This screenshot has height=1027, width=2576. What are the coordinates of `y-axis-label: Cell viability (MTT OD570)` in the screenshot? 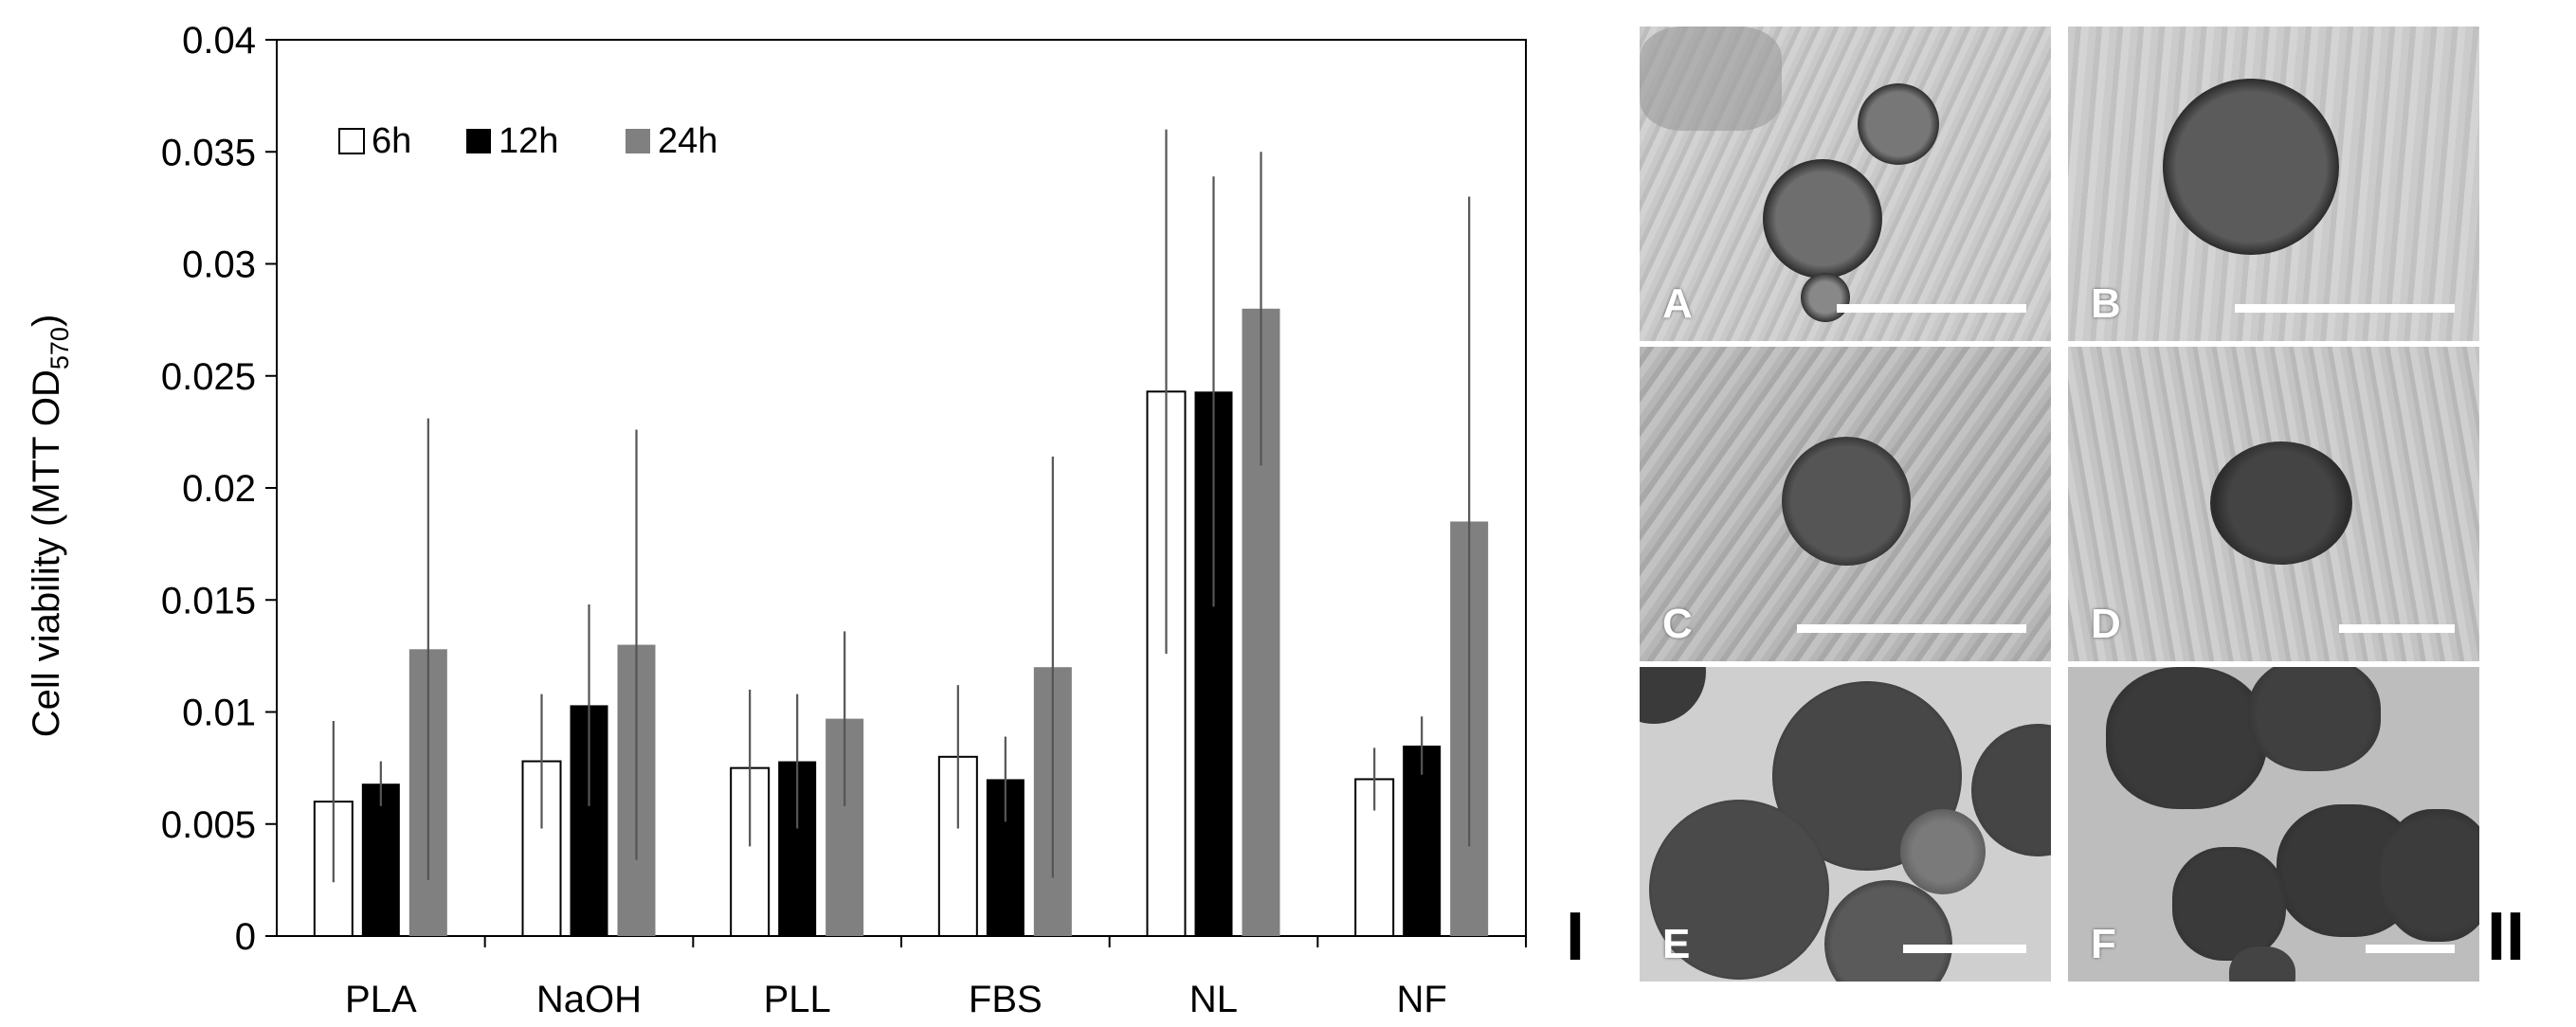 It's located at (50, 526).